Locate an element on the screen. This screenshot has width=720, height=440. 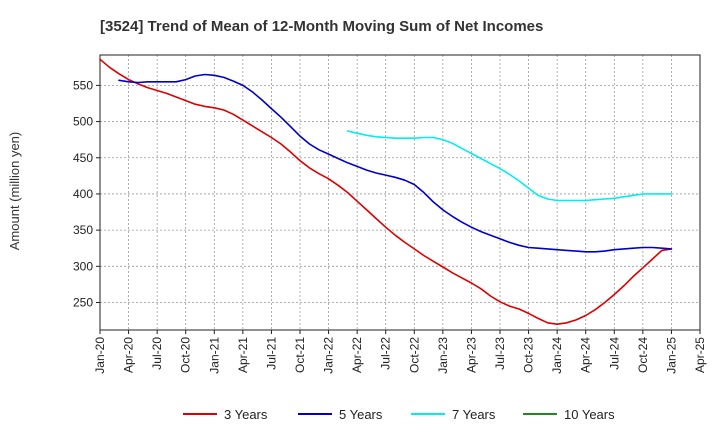
y-axis-ticks: 250 300 350 400 450 500 550 is located at coordinates (86, 194).